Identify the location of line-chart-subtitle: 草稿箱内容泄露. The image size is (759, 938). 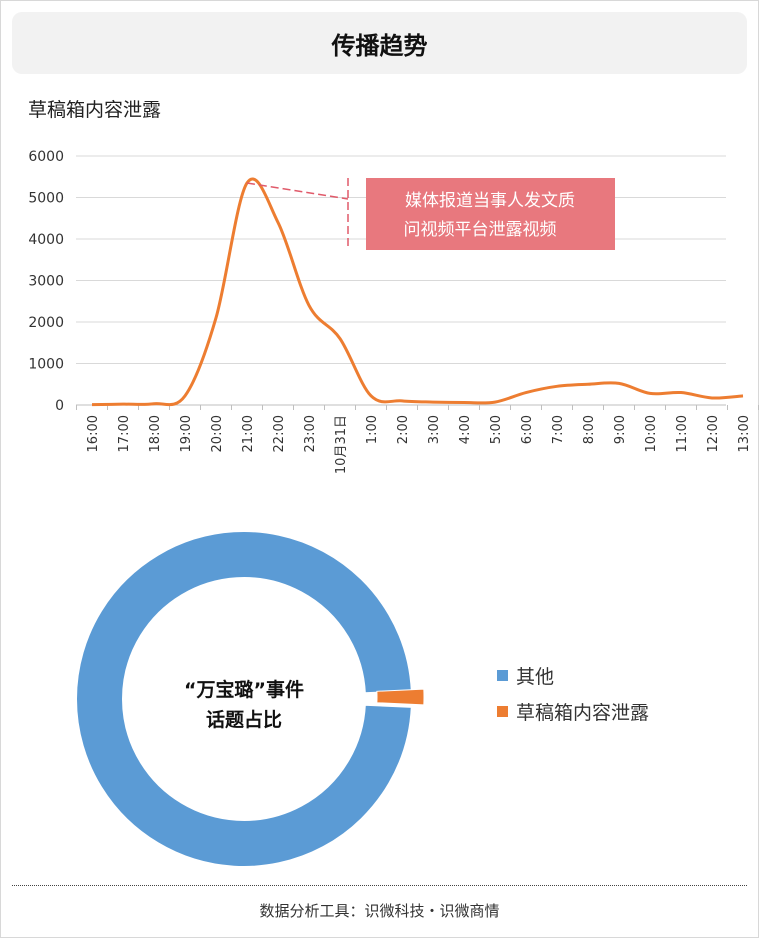
(95, 110).